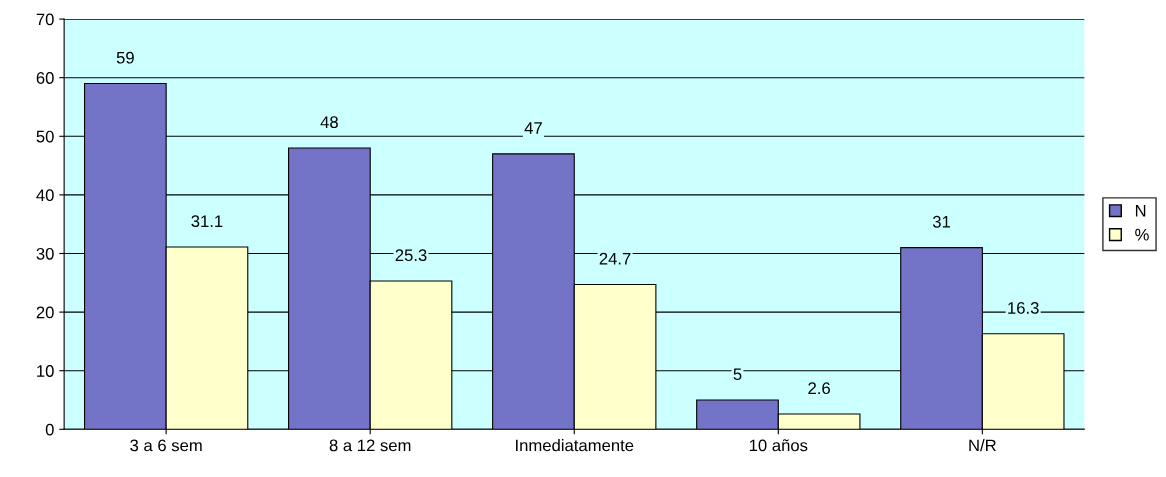  I want to click on data-label: 59, so click(125, 57).